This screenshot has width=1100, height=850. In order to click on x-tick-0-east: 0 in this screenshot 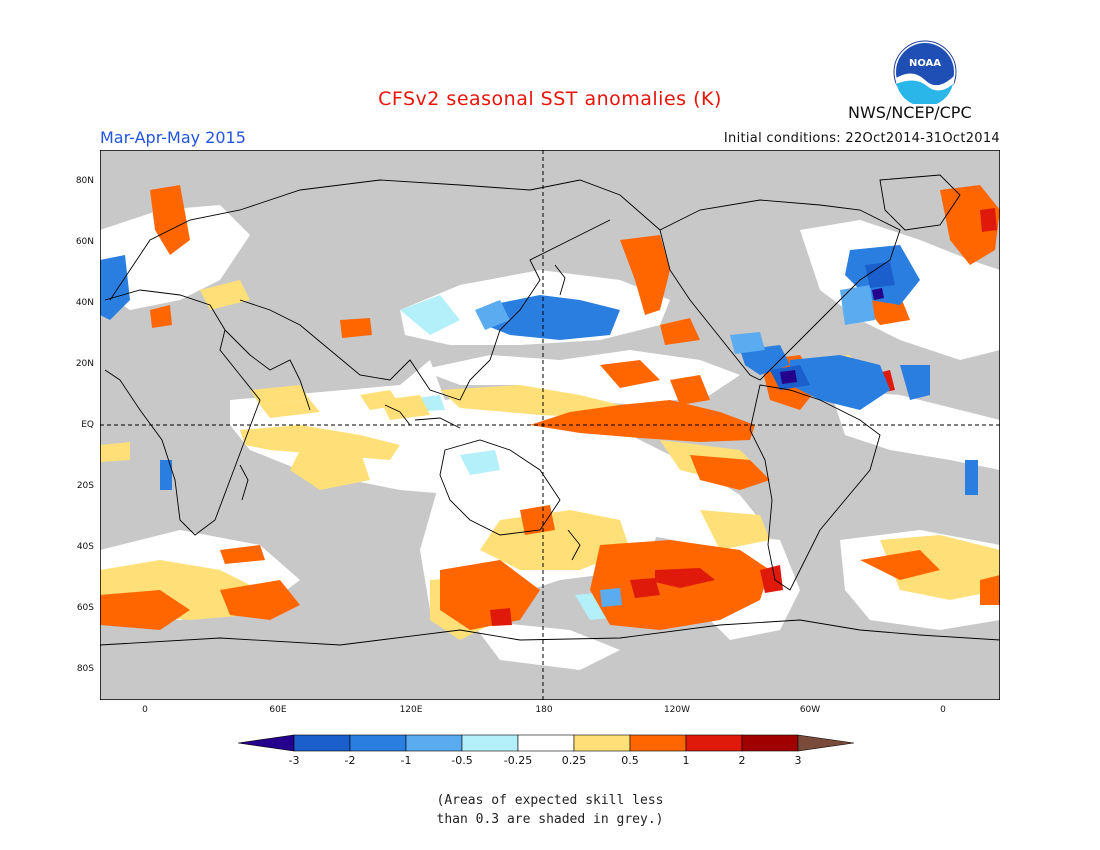, I will do `click(943, 710)`.